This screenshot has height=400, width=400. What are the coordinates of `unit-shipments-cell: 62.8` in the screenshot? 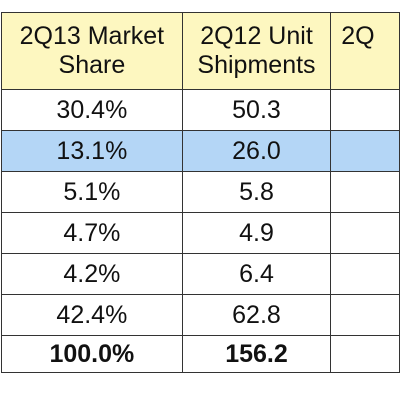 It's located at (256, 315).